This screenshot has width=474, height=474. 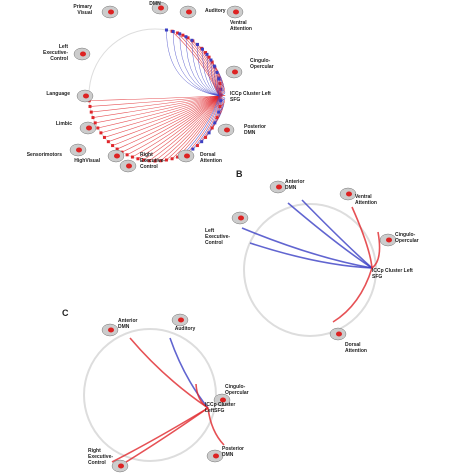 I want to click on node-label: Ventral Attention, so click(x=241, y=26).